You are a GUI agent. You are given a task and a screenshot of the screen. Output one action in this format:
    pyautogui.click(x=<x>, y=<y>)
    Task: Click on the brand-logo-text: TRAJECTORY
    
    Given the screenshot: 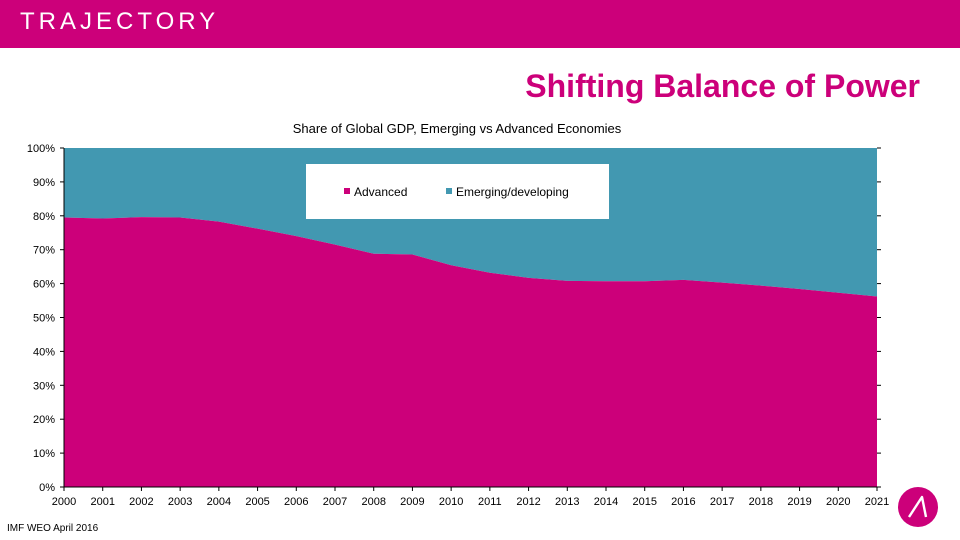 What is the action you would take?
    pyautogui.click(x=120, y=21)
    